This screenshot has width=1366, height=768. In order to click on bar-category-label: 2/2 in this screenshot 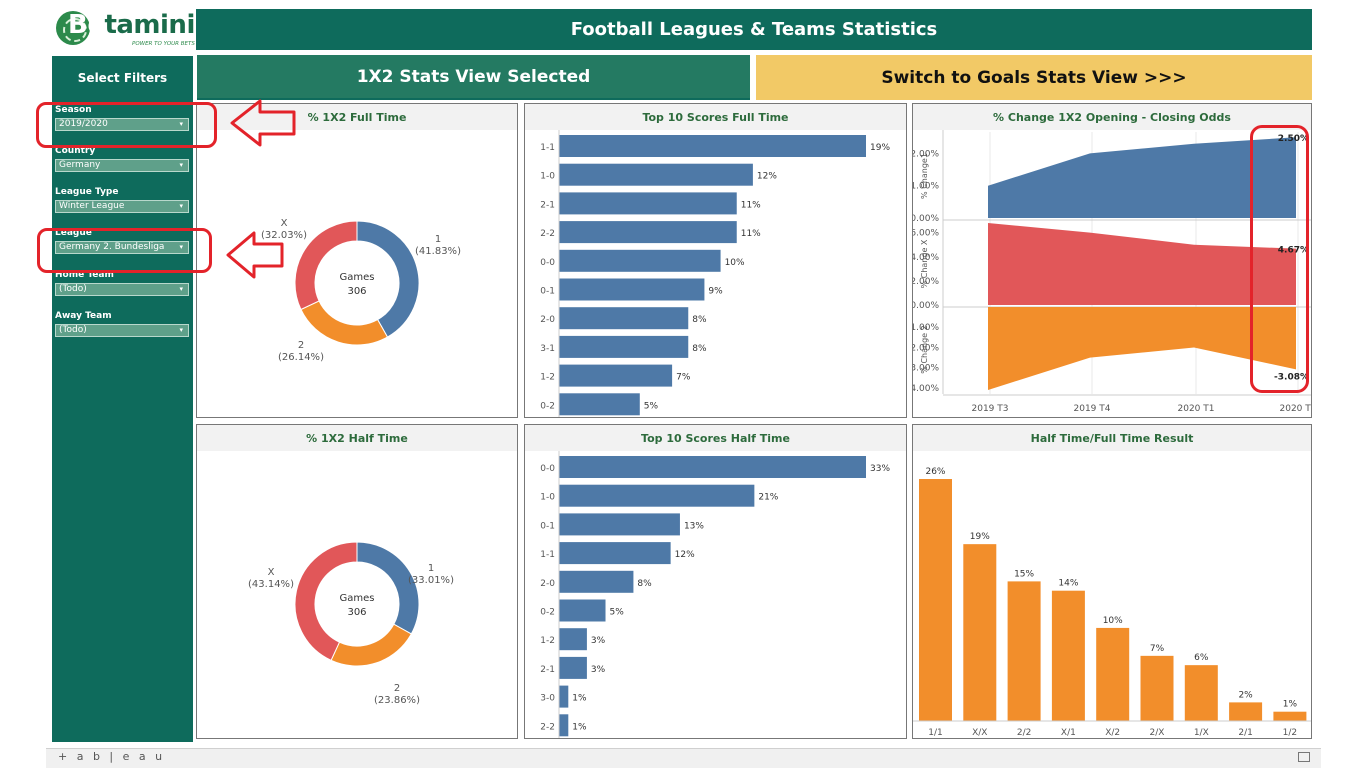, I will do `click(1024, 733)`.